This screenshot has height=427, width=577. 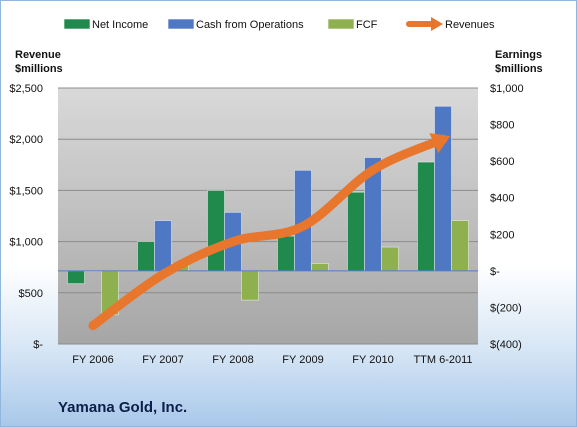 What do you see at coordinates (372, 360) in the screenshot?
I see `category-label: FY 2010` at bounding box center [372, 360].